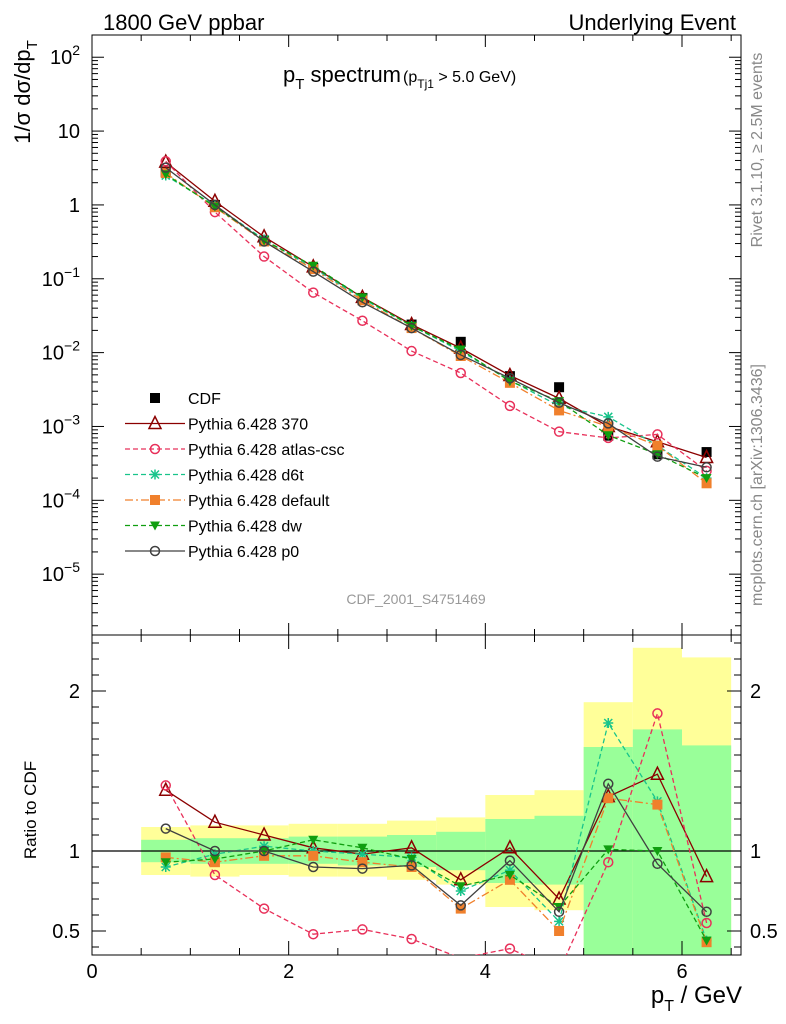 This screenshot has height=1024, width=786. What do you see at coordinates (243, 552) in the screenshot?
I see `legend-label: Pythia 6.428 p0` at bounding box center [243, 552].